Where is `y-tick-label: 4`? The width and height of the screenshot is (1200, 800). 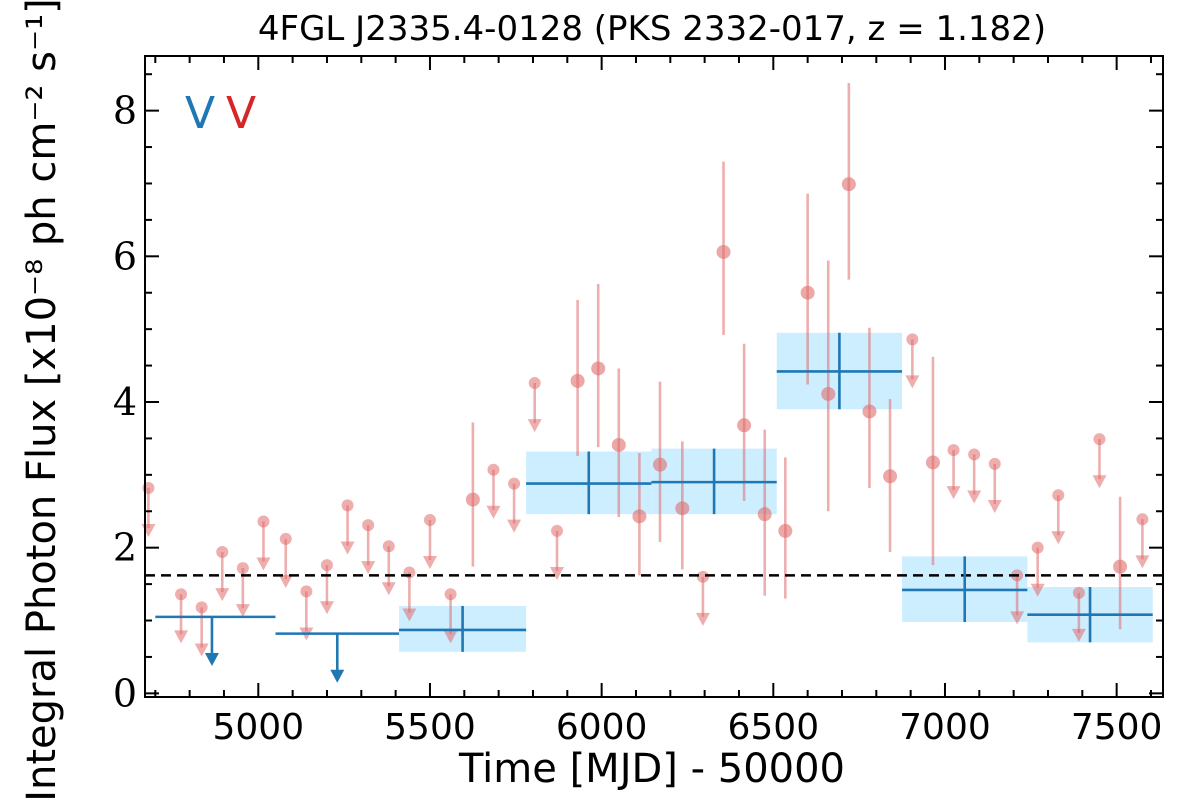 y-tick-label: 4 is located at coordinates (125, 402).